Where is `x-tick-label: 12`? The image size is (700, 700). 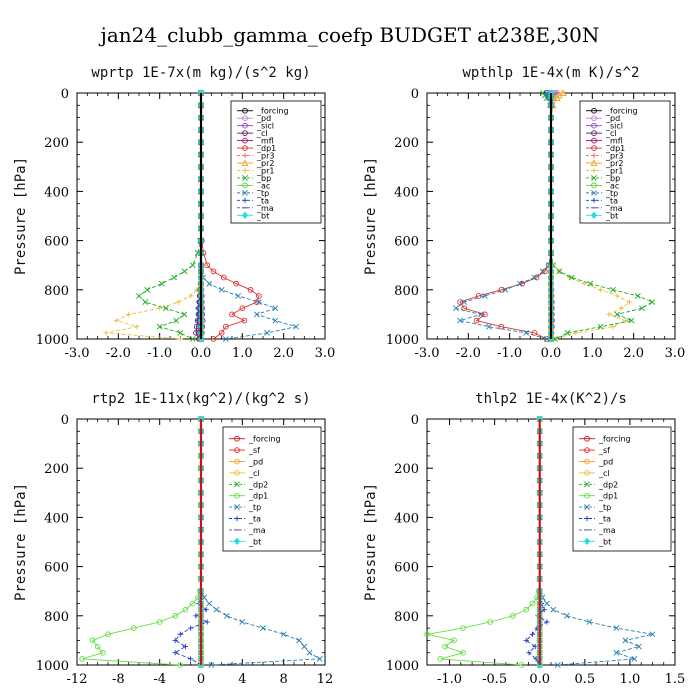 x-tick-label: 12 is located at coordinates (325, 679).